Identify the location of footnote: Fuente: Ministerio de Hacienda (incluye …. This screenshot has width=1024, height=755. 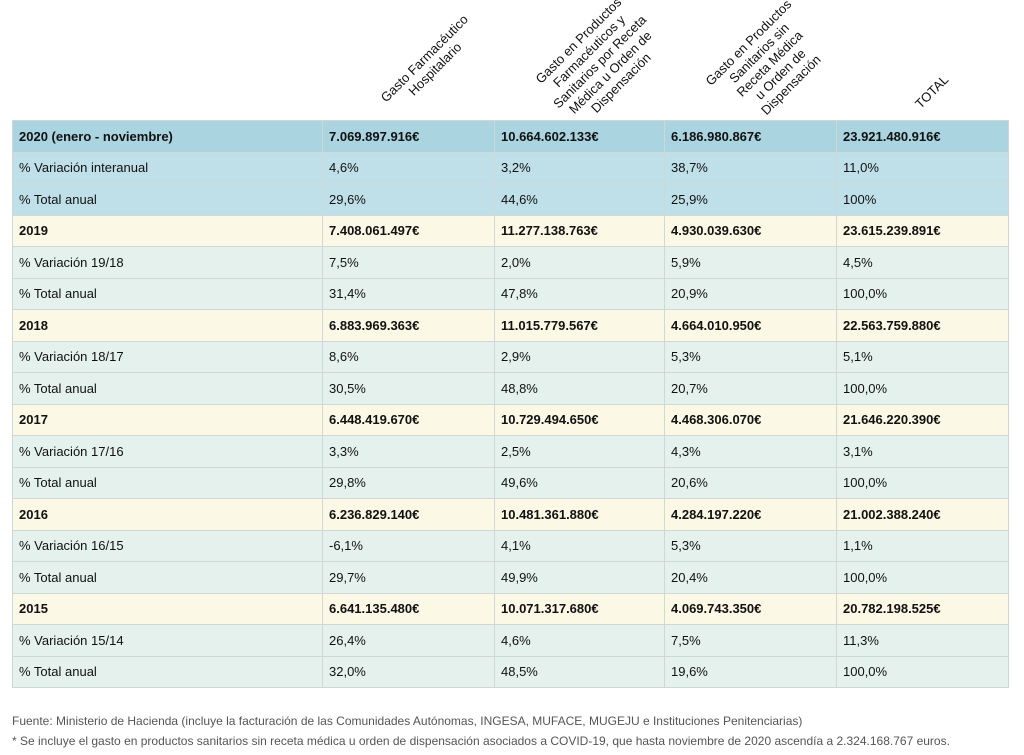
(407, 721).